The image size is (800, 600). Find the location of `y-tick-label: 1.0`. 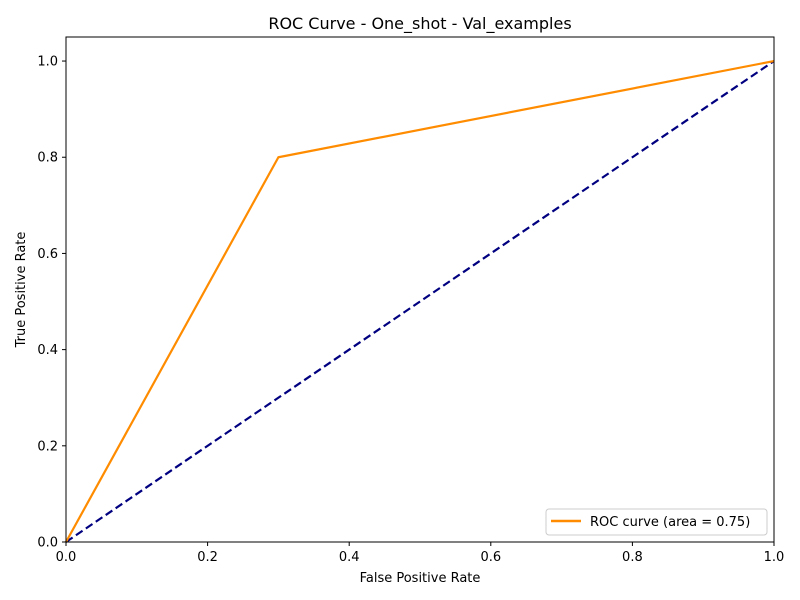

y-tick-label: 1.0 is located at coordinates (47, 62).